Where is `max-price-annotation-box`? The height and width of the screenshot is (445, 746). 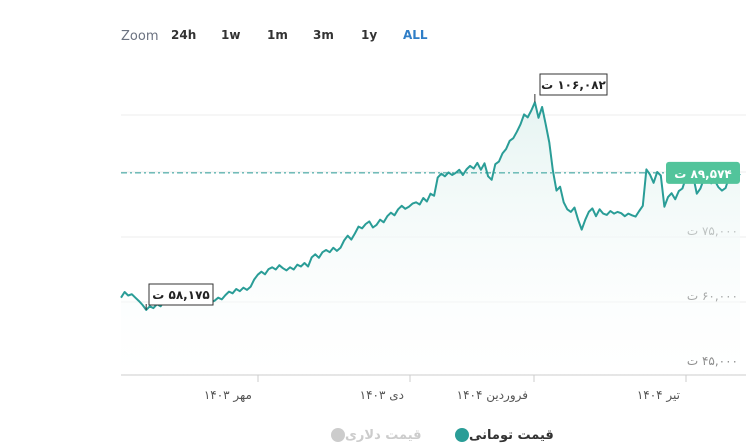 max-price-annotation-box is located at coordinates (573, 84).